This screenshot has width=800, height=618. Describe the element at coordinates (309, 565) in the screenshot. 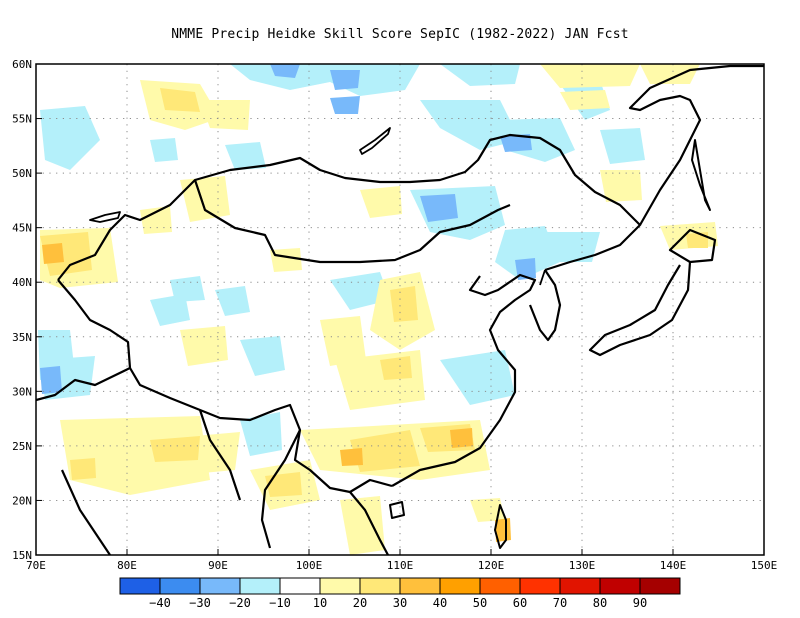

I see `tick-label-lon-100E: 100E` at that location.